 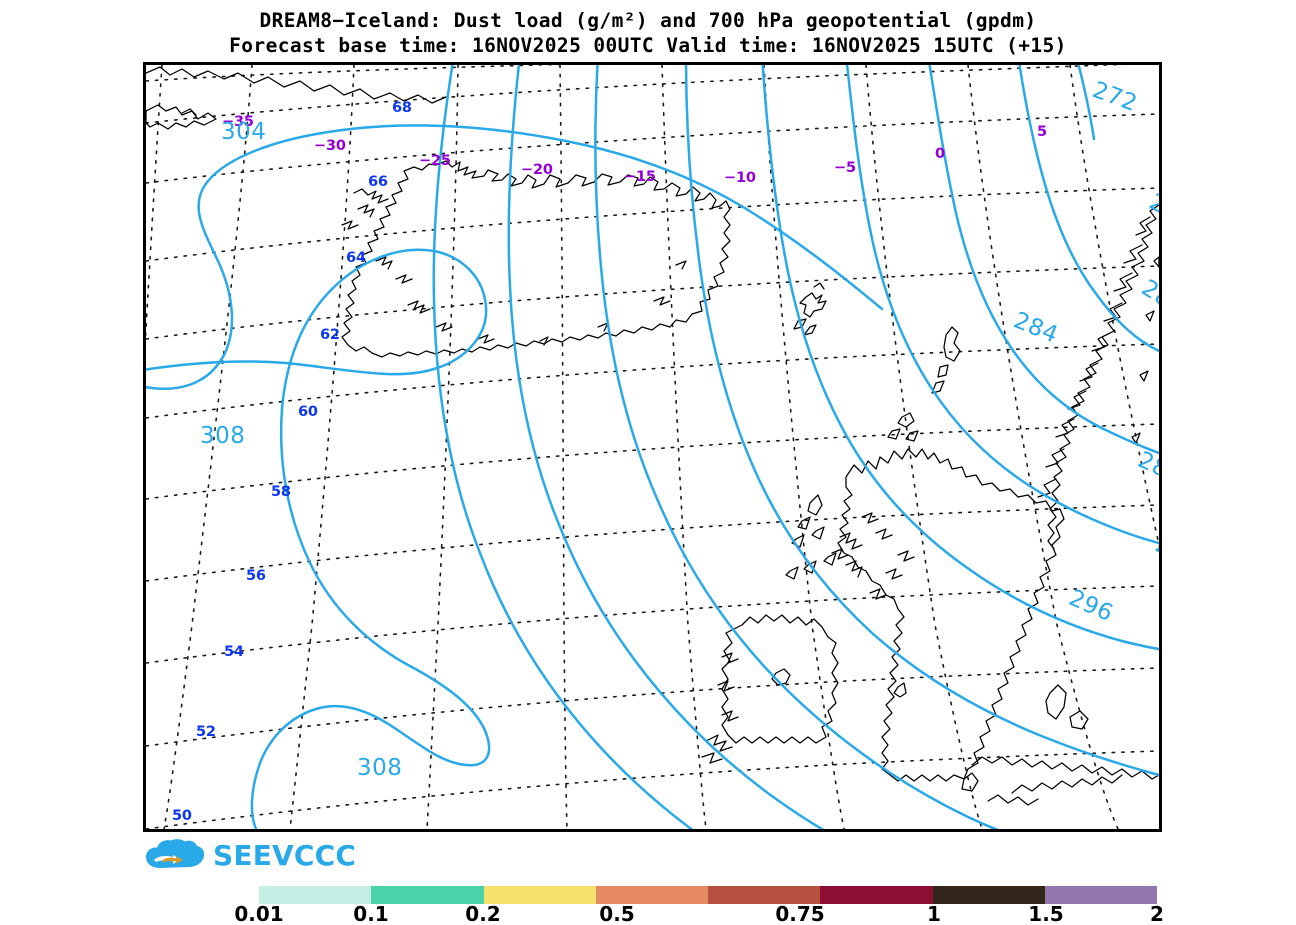 I want to click on colorbar-tick: 1, so click(x=934, y=913).